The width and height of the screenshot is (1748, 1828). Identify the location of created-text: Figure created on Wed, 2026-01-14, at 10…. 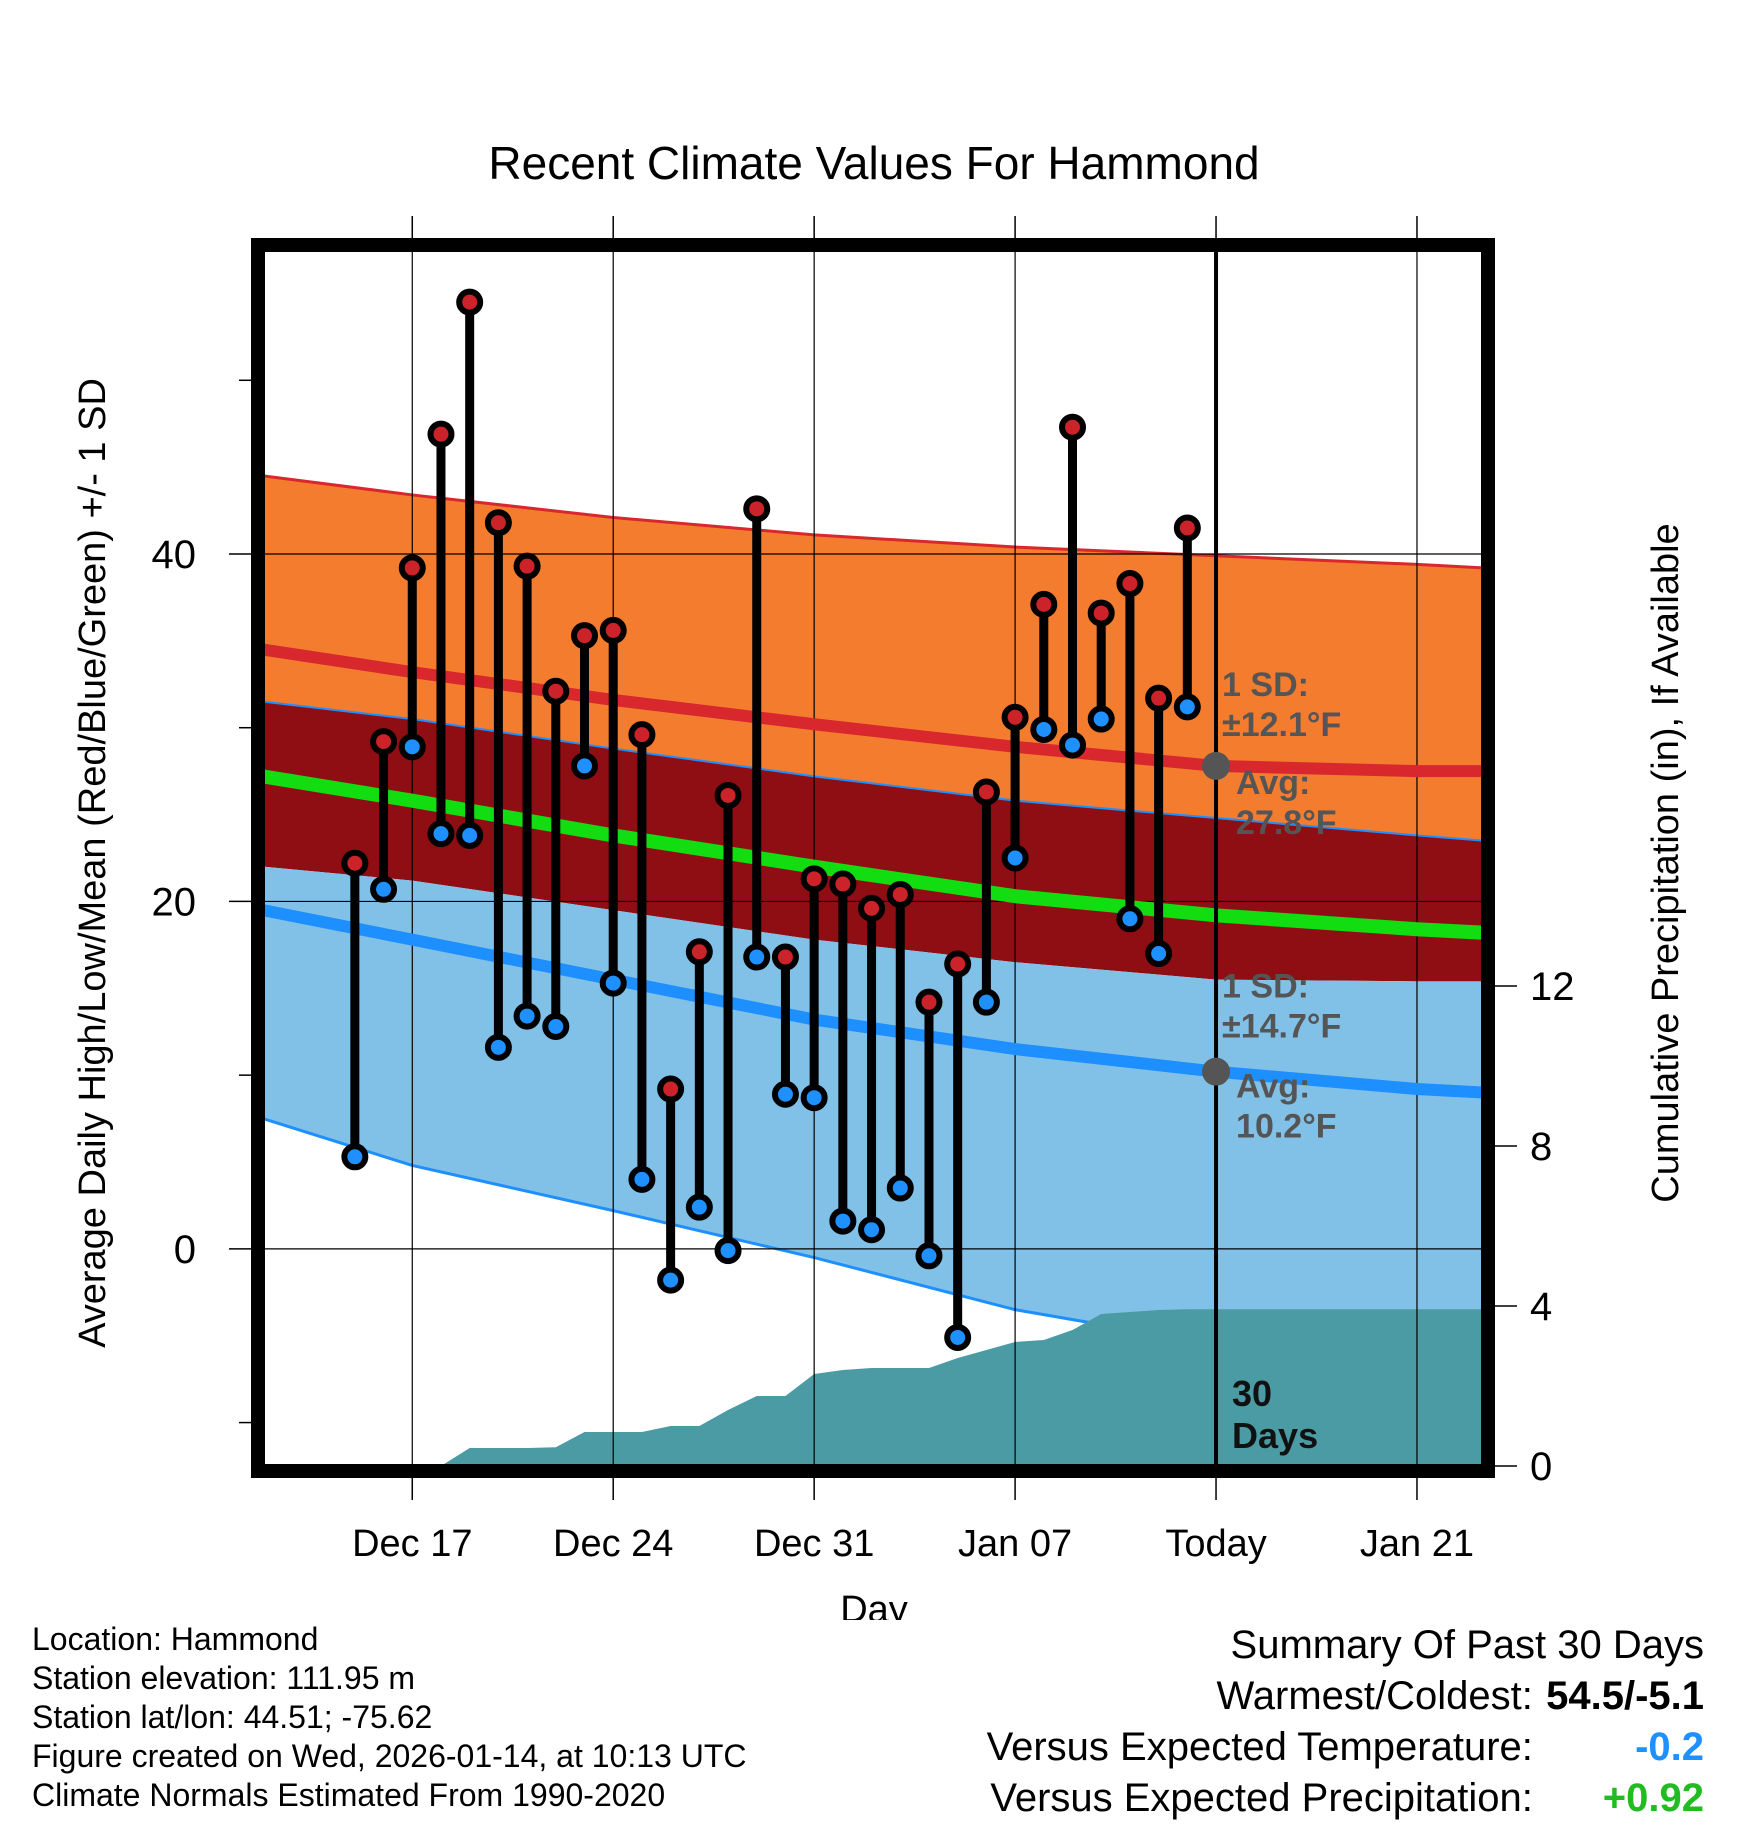
(389, 1756).